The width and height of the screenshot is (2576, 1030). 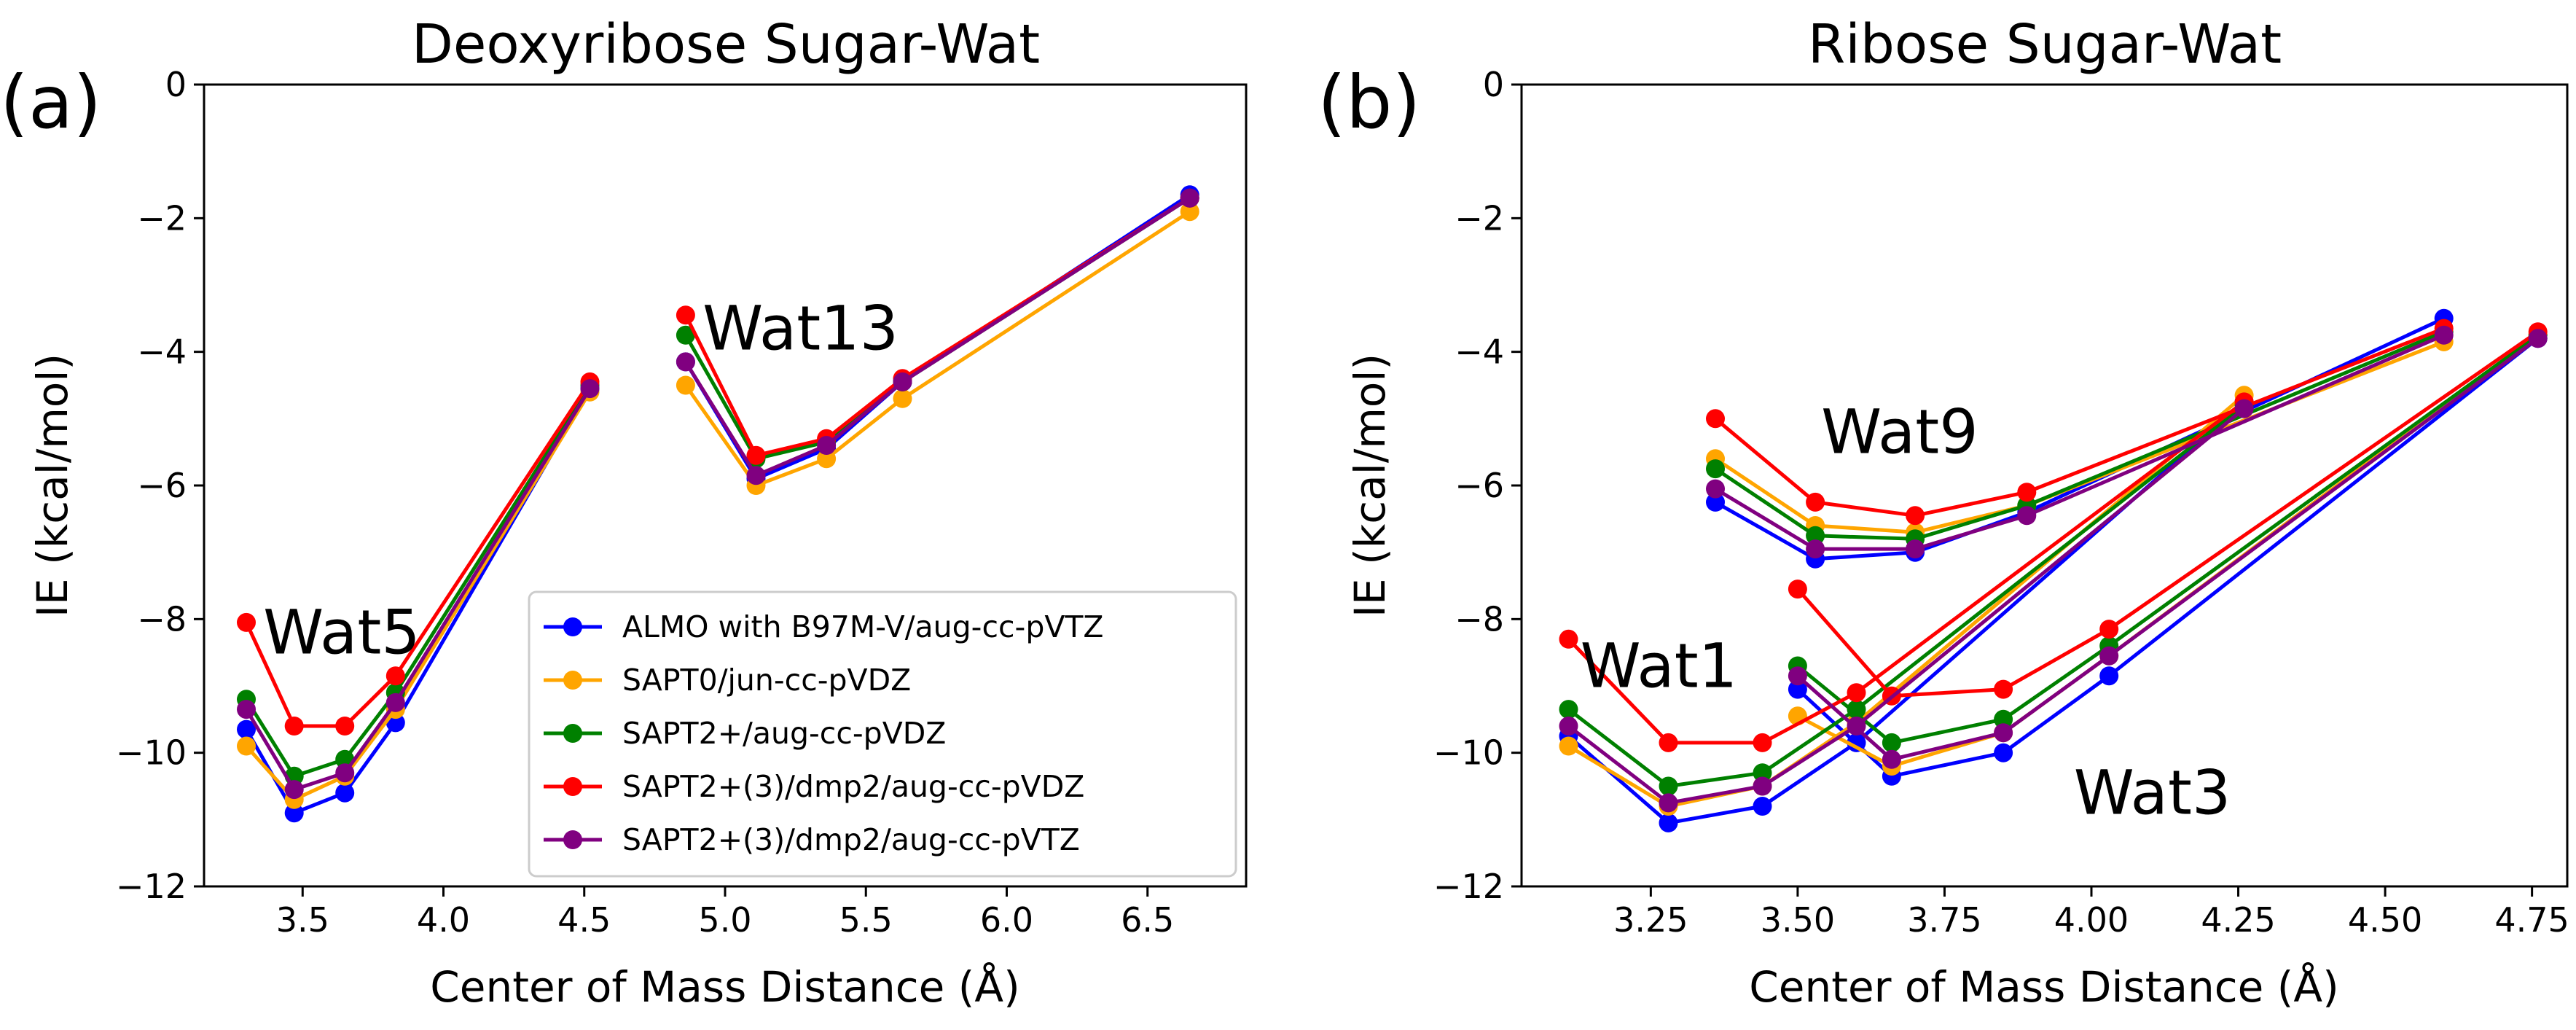 I want to click on legend-label-sapt2-3-dmp2-aug-cc-pvtz: SAPT2+(3)/dmp2/aug-cc-pVTZ, so click(x=851, y=839).